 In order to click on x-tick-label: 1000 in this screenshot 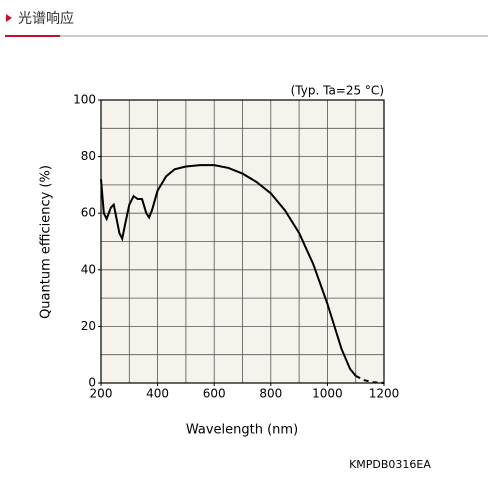, I will do `click(327, 394)`.